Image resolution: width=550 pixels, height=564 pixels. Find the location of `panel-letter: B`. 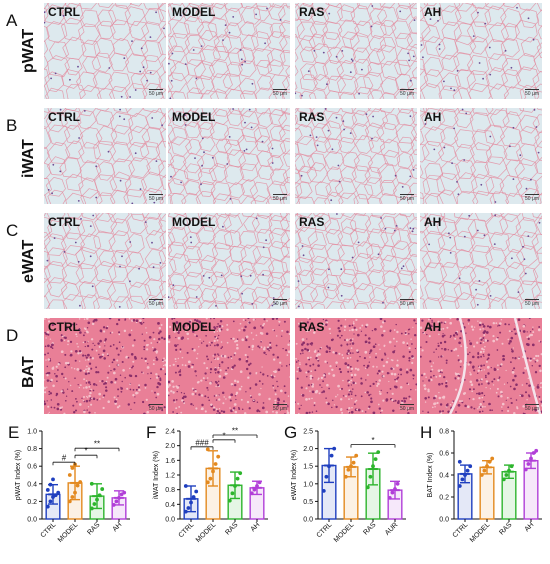

panel-letter: B is located at coordinates (12, 125).